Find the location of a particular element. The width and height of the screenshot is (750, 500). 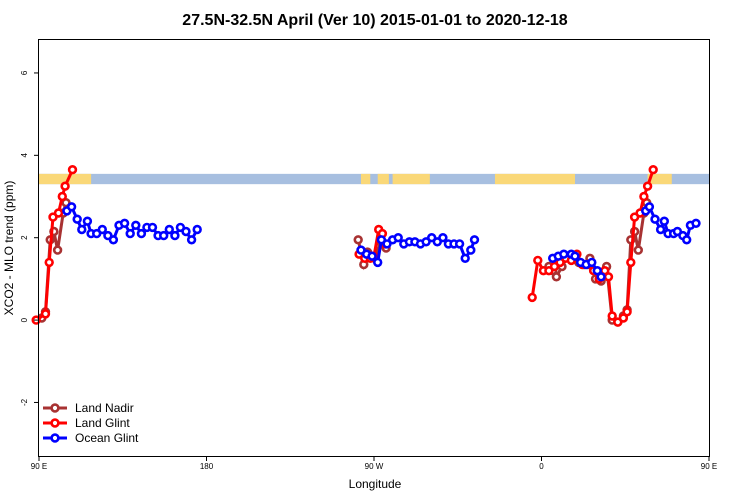

legend-item-ocean-glint: Ocean Glint is located at coordinates (91, 438).